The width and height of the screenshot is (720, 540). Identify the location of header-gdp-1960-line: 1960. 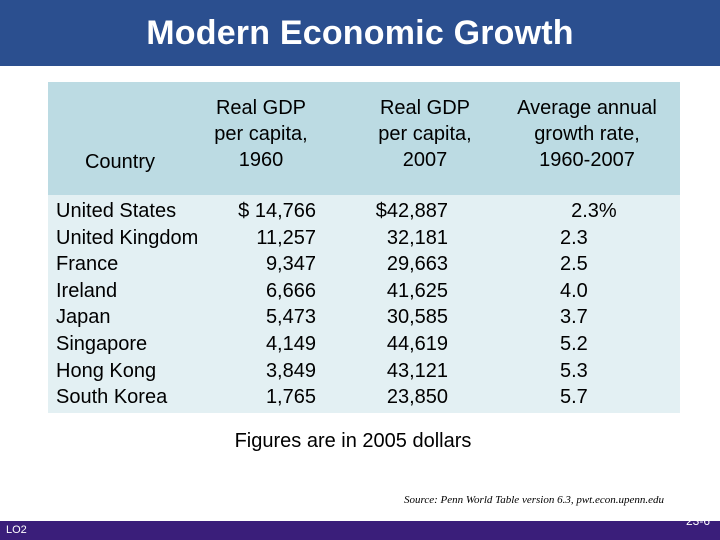
(261, 160).